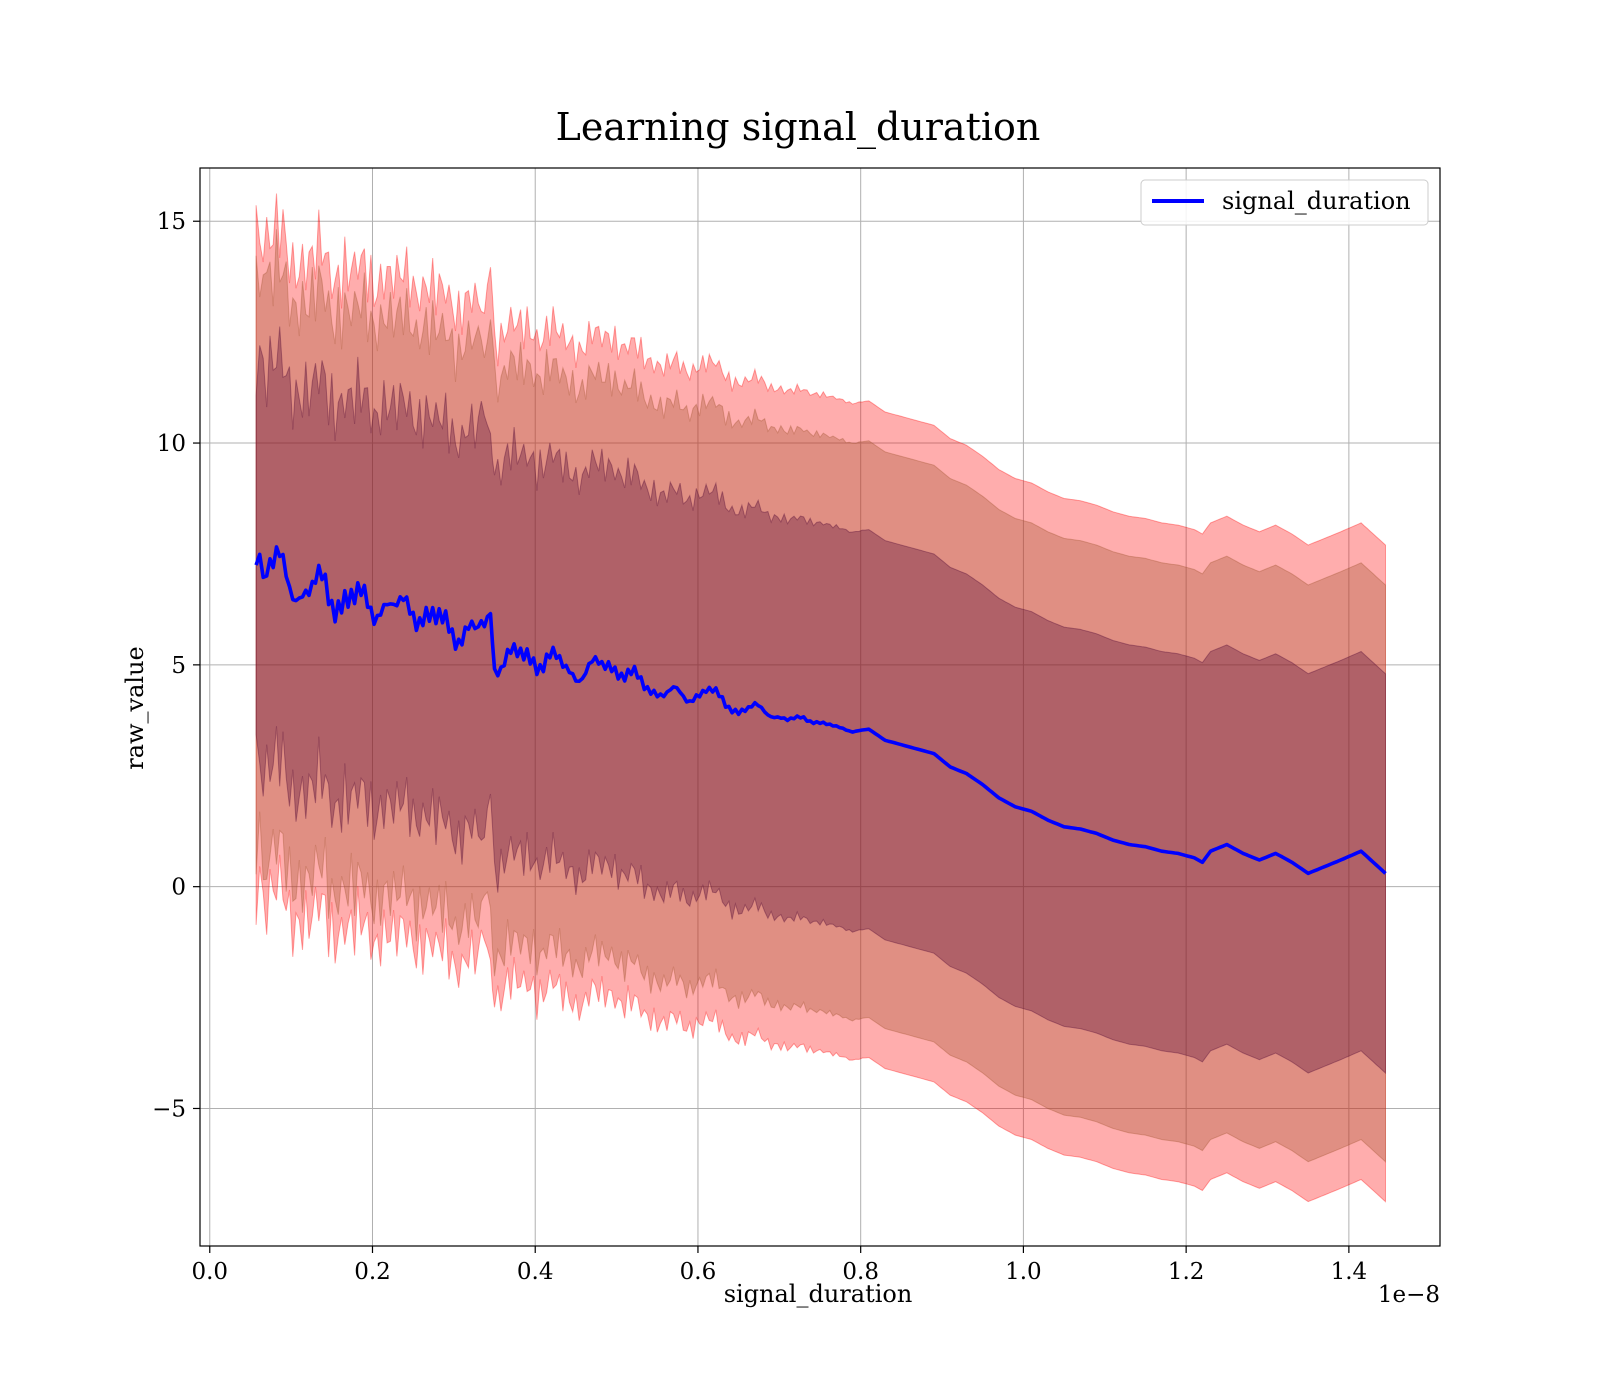  I want to click on y-tick-label: 5, so click(178, 666).